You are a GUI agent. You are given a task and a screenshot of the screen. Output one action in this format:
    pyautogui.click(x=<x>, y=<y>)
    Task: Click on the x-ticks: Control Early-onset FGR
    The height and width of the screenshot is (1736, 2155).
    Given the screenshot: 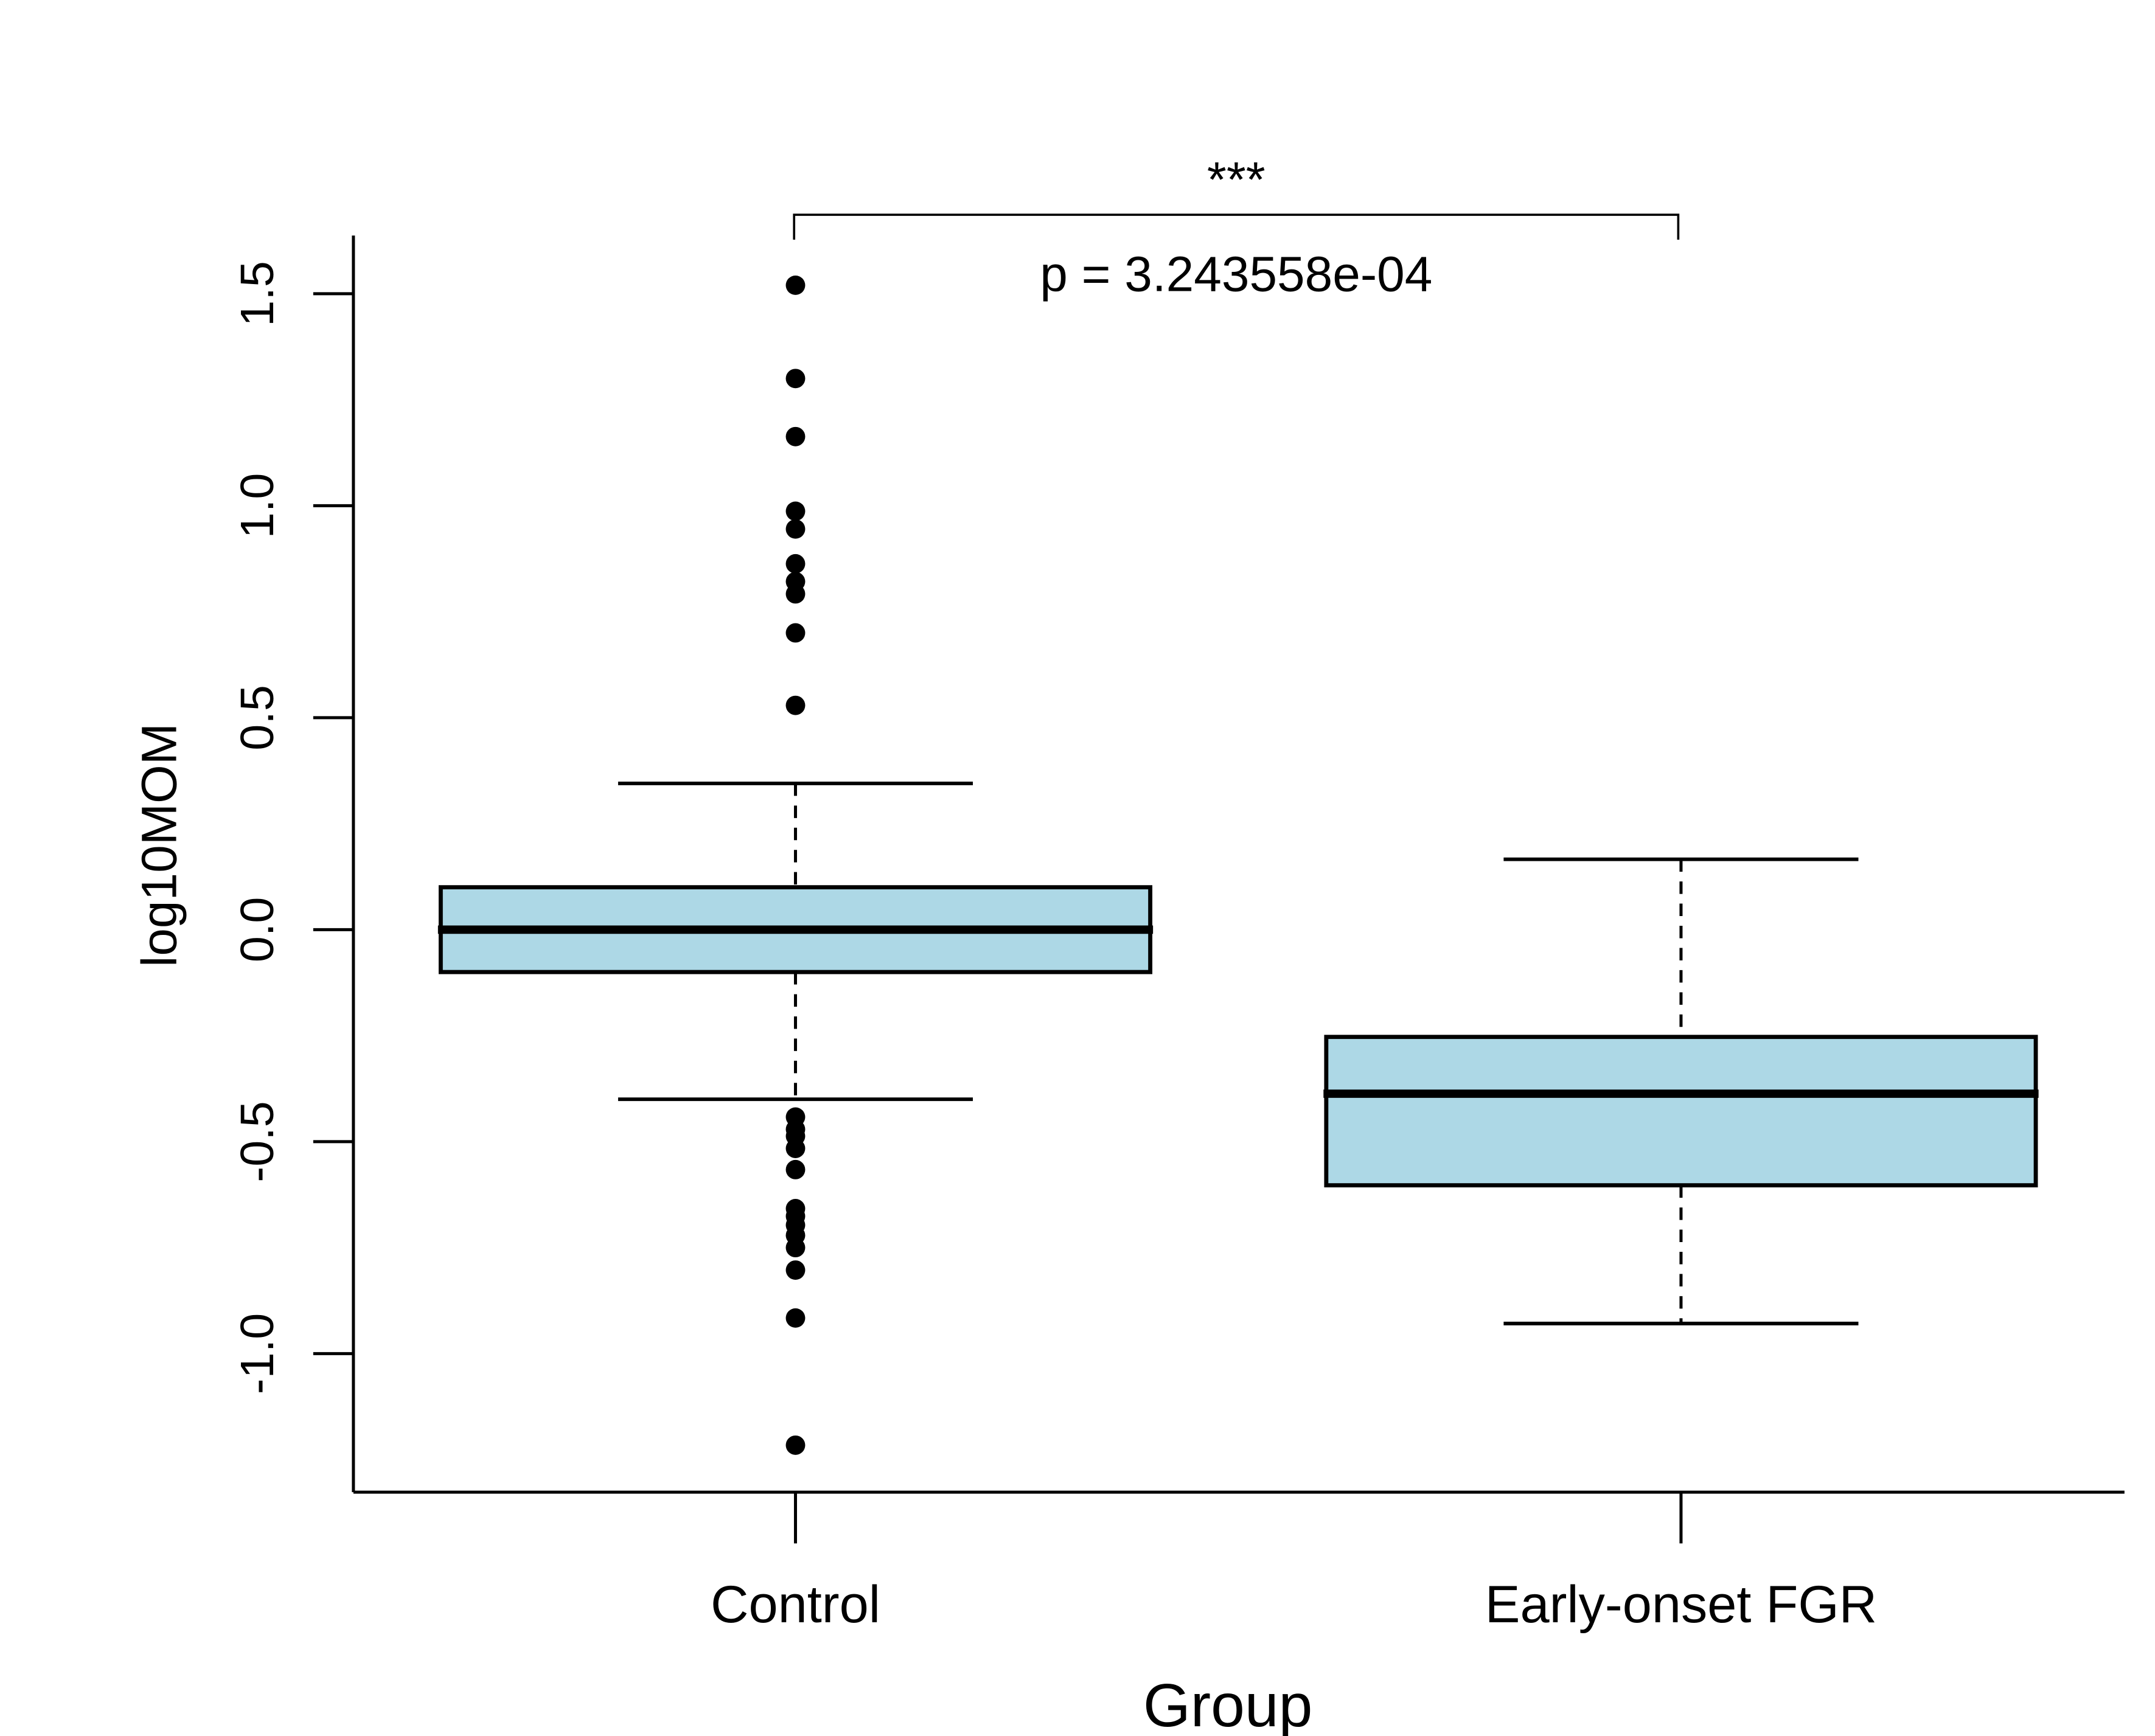 What is the action you would take?
    pyautogui.click(x=1294, y=1563)
    